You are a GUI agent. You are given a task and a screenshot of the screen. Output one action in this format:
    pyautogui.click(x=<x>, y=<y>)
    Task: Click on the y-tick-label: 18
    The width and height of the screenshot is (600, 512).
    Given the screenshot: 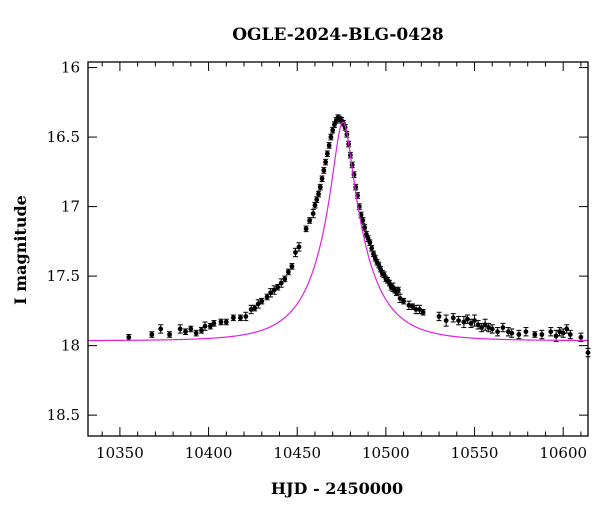 What is the action you would take?
    pyautogui.click(x=70, y=346)
    